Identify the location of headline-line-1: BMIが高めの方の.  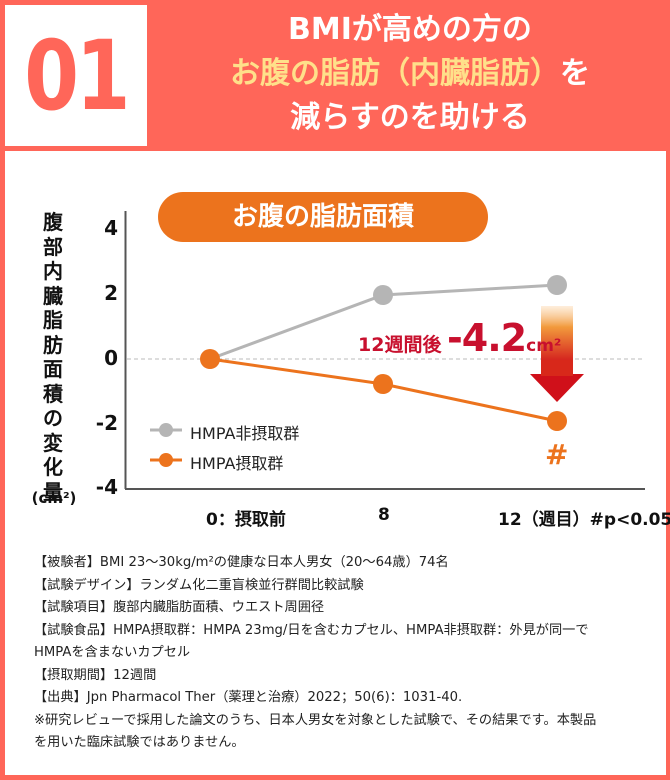
(410, 29).